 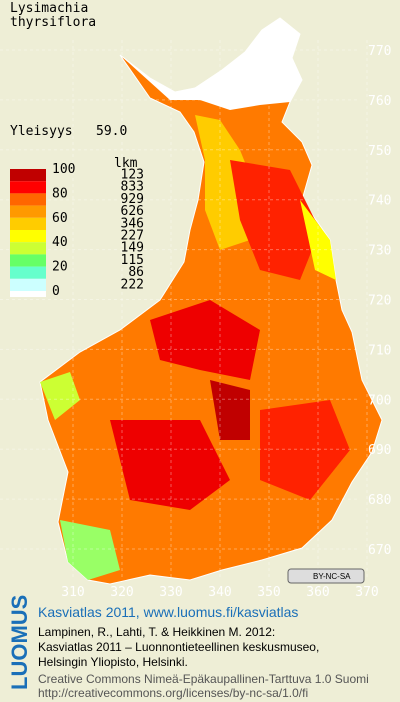 What do you see at coordinates (132, 248) in the screenshot?
I see `legend-count: 149` at bounding box center [132, 248].